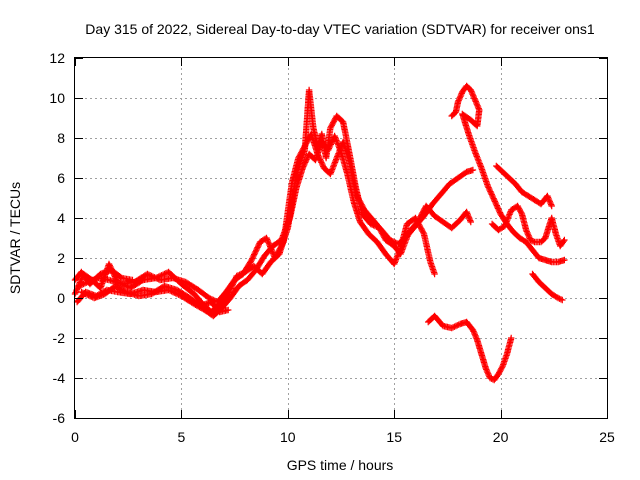  What do you see at coordinates (59, 338) in the screenshot?
I see `y-tick-label: -2` at bounding box center [59, 338].